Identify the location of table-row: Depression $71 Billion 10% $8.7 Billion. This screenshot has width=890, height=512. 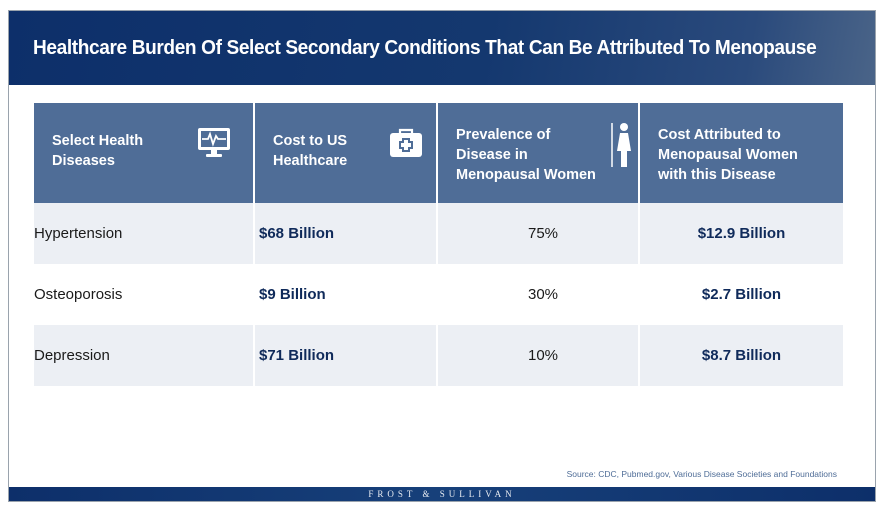
(438, 355).